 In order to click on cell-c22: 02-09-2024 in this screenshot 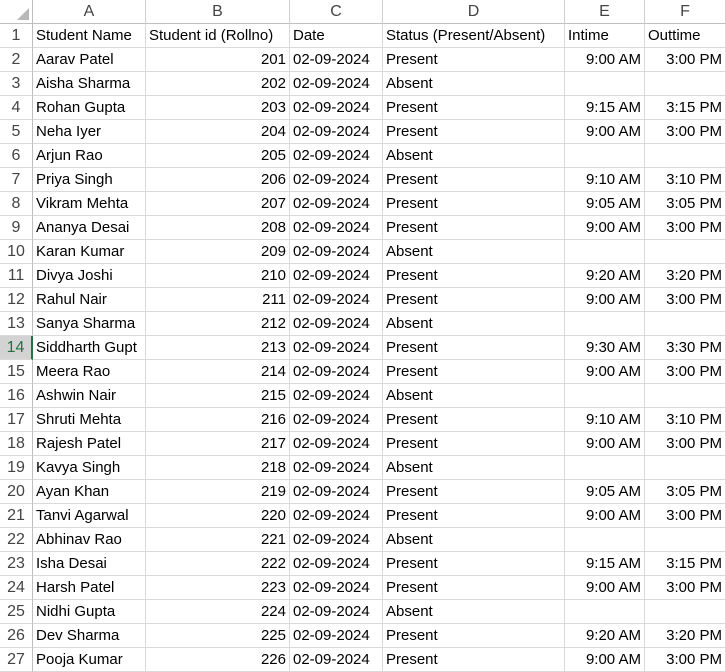, I will do `click(336, 540)`.